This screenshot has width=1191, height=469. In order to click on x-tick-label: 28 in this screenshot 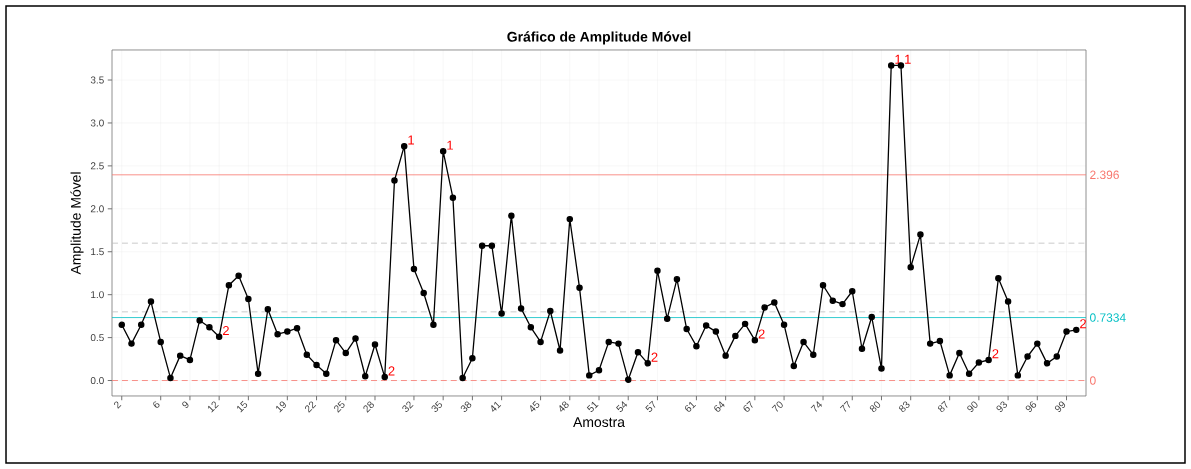, I will do `click(368, 407)`.